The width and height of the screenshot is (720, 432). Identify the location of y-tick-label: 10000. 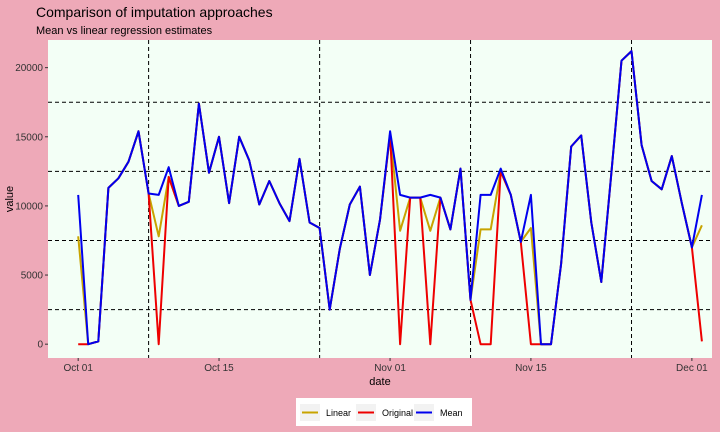
(29, 206).